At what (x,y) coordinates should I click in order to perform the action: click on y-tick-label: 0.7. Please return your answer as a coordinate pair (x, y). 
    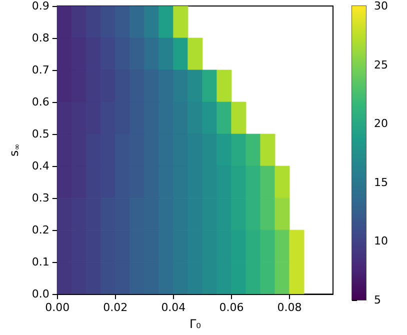
    Looking at the image, I should click on (41, 70).